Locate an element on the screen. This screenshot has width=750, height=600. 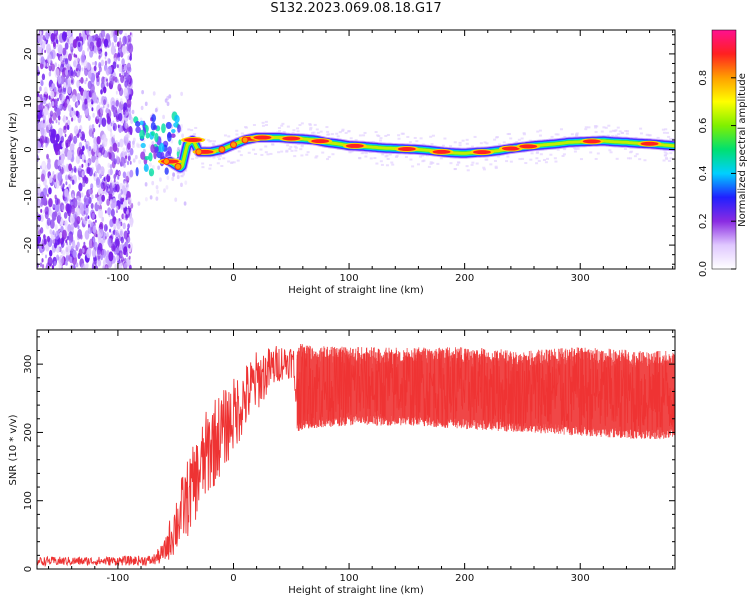
spectrogram-marker is located at coordinates (178, 166).